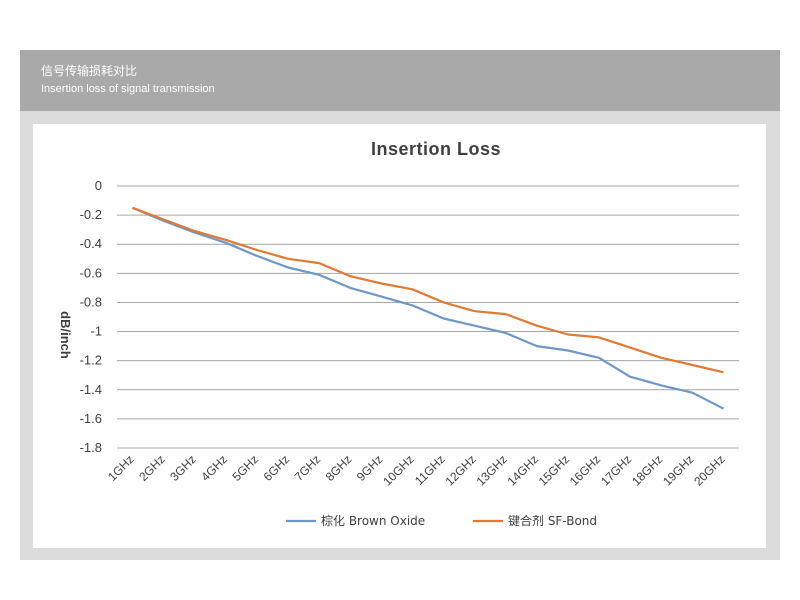 The height and width of the screenshot is (600, 800). I want to click on y-tick-label: -1.2, so click(91, 360).